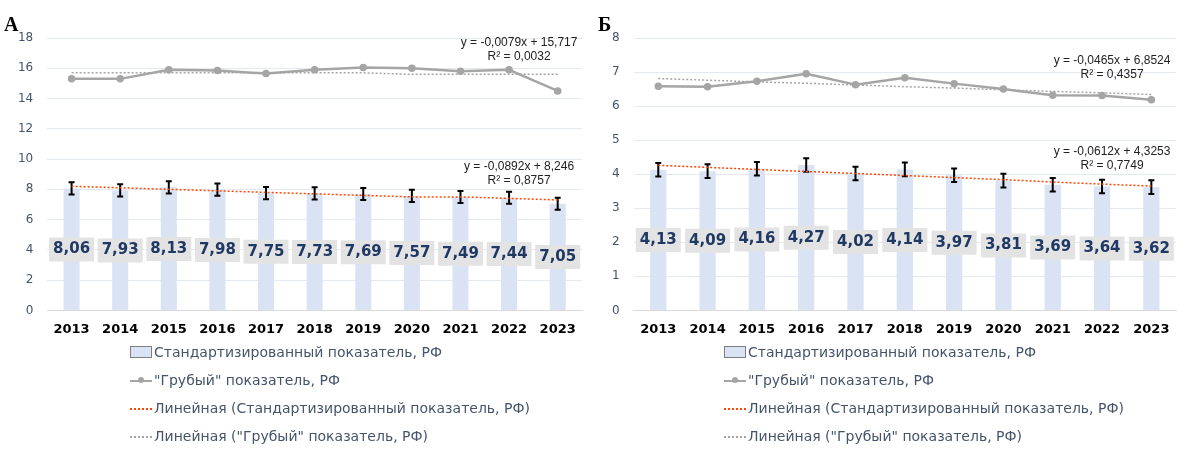 The image size is (1189, 468). I want to click on y-tick-label: 5, so click(615, 139).